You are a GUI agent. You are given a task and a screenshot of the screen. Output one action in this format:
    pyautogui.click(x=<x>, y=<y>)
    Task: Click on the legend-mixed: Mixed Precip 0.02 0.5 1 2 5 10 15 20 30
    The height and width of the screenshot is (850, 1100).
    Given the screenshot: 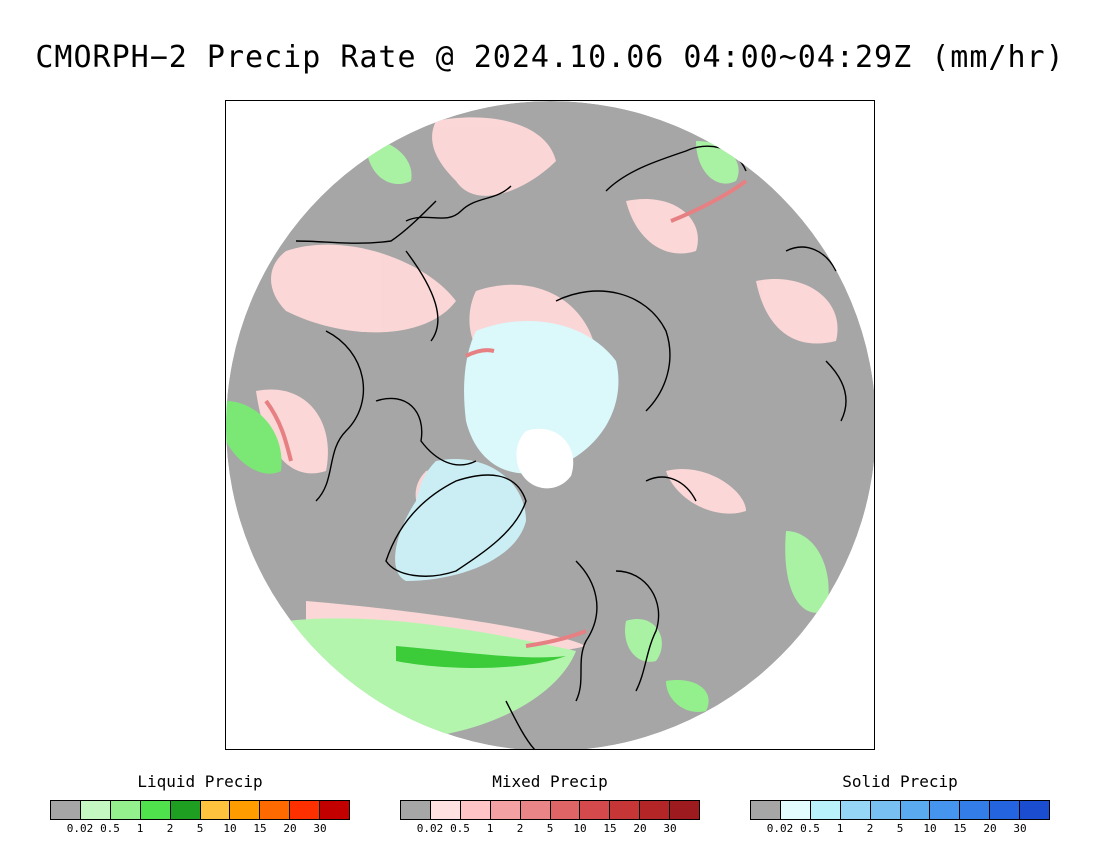 What is the action you would take?
    pyautogui.click(x=550, y=805)
    